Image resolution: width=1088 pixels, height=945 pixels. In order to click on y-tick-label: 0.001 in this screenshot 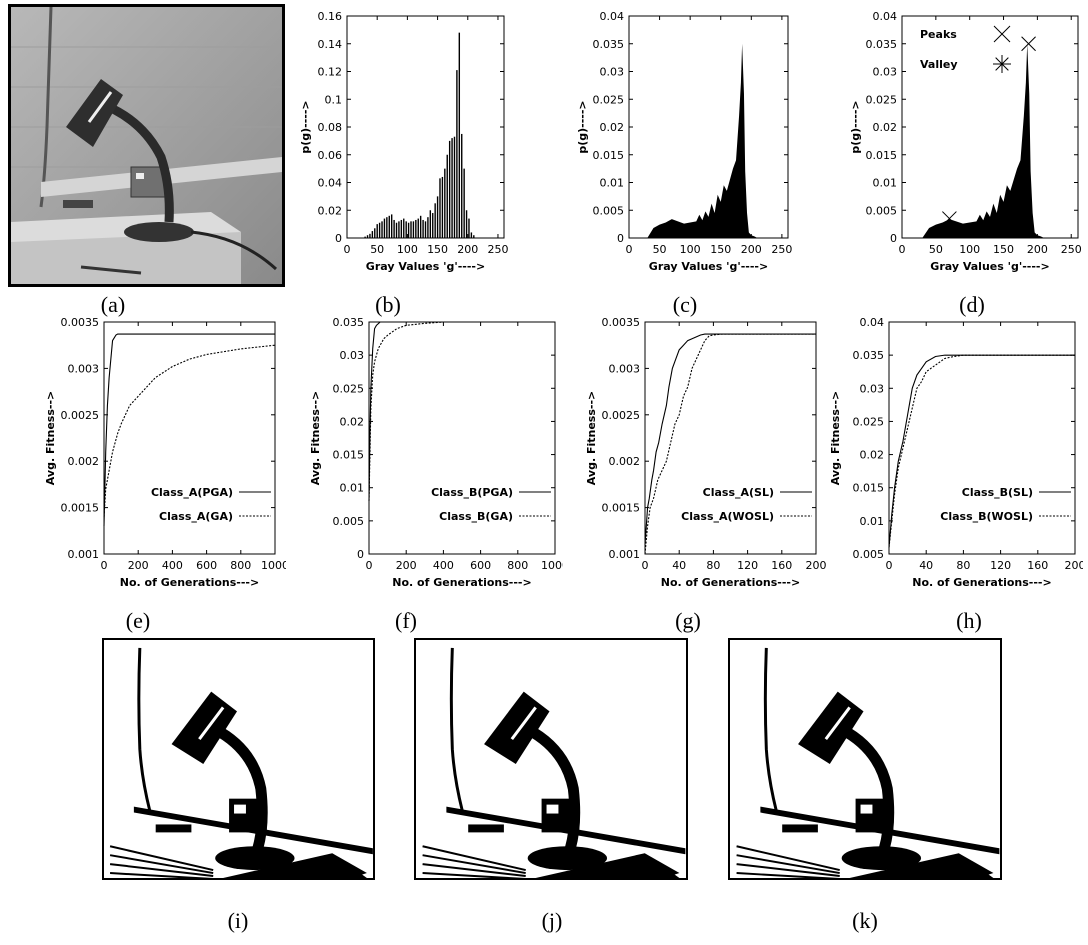, I will do `click(84, 554)`.